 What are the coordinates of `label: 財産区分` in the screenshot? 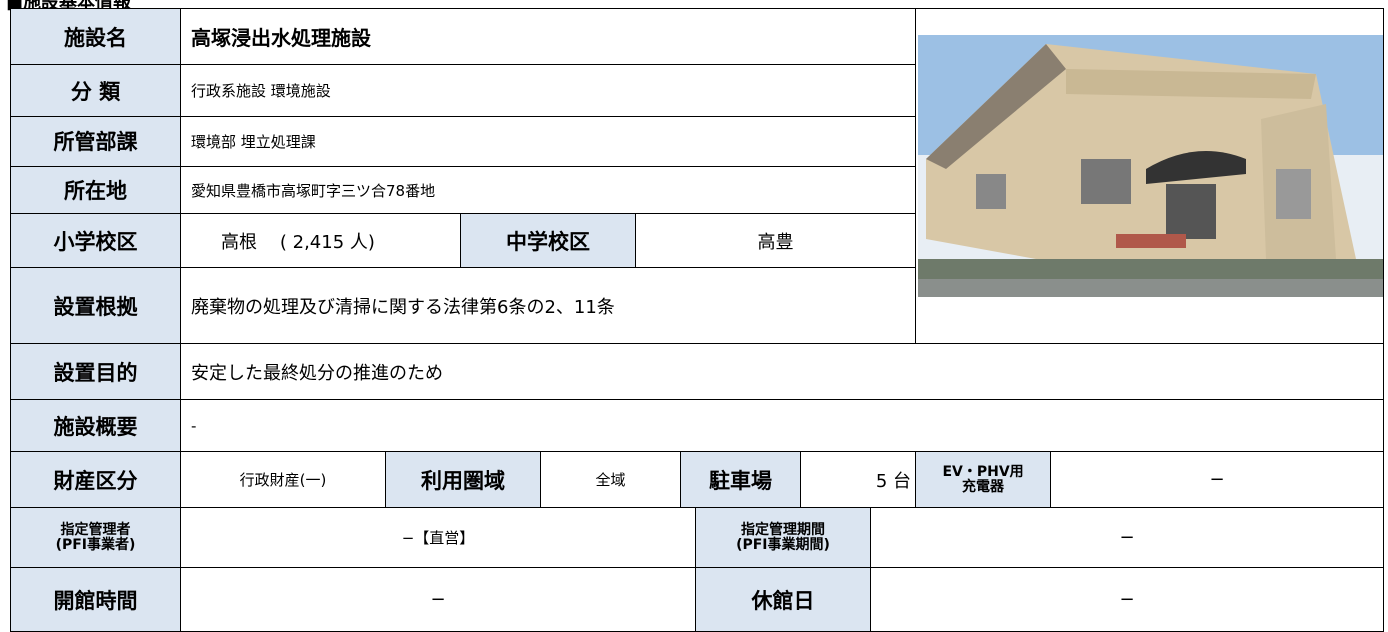 It's located at (95, 479).